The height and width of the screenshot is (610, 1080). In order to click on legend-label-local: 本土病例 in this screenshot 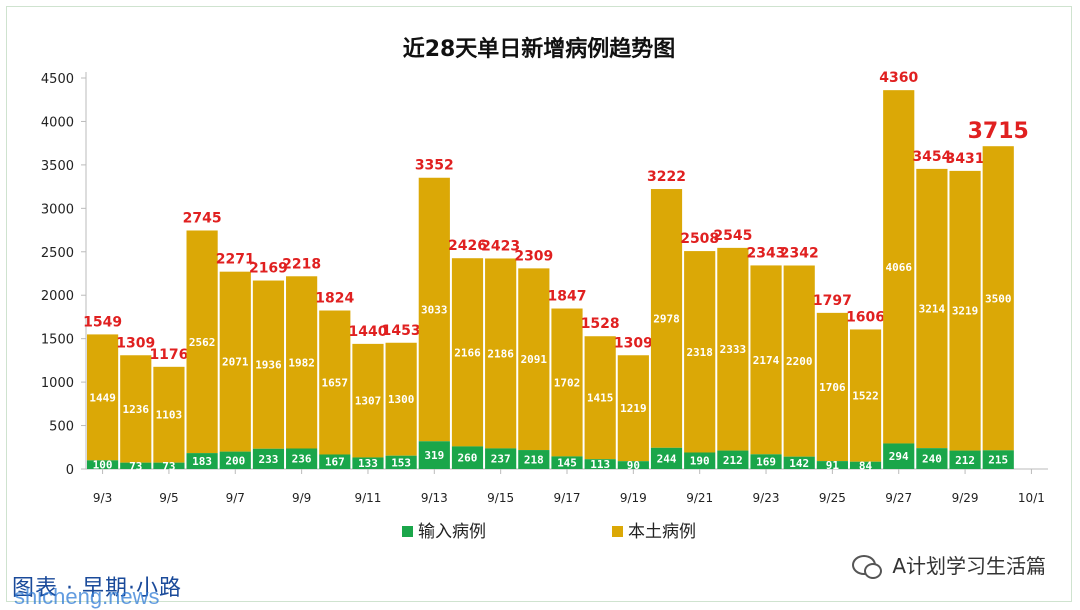, I will do `click(662, 532)`.